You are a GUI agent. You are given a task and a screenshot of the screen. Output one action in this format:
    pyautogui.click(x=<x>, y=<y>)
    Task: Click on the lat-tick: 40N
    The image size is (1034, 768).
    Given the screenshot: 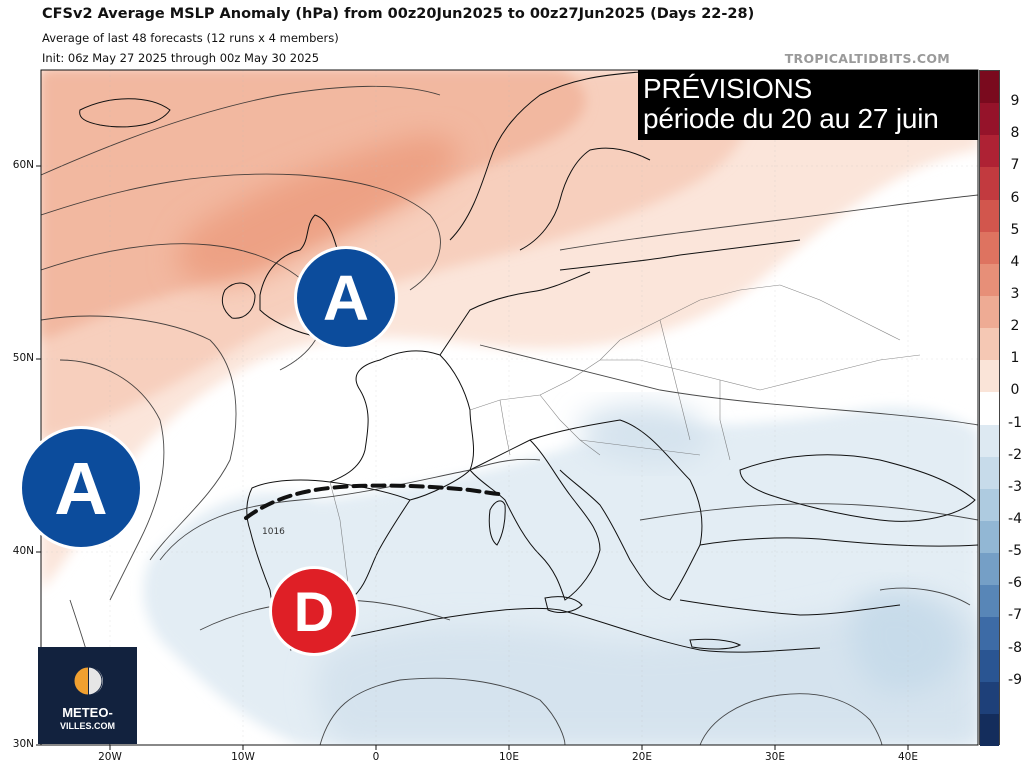 What is the action you would take?
    pyautogui.click(x=23, y=551)
    